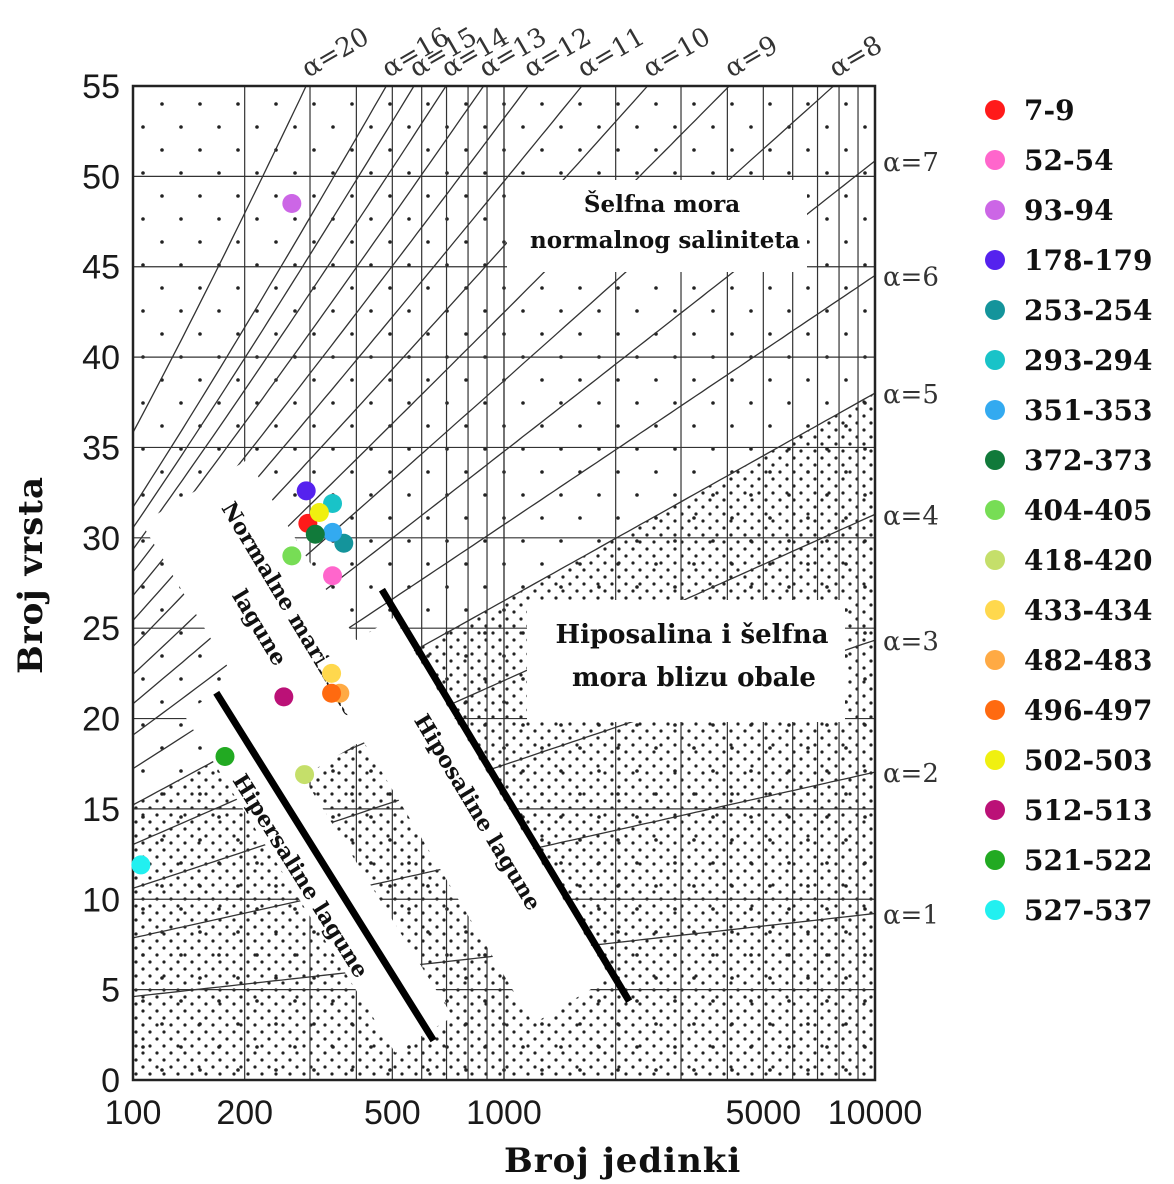  Describe the element at coordinates (101, 810) in the screenshot. I see `y-tick-label: 15` at that location.